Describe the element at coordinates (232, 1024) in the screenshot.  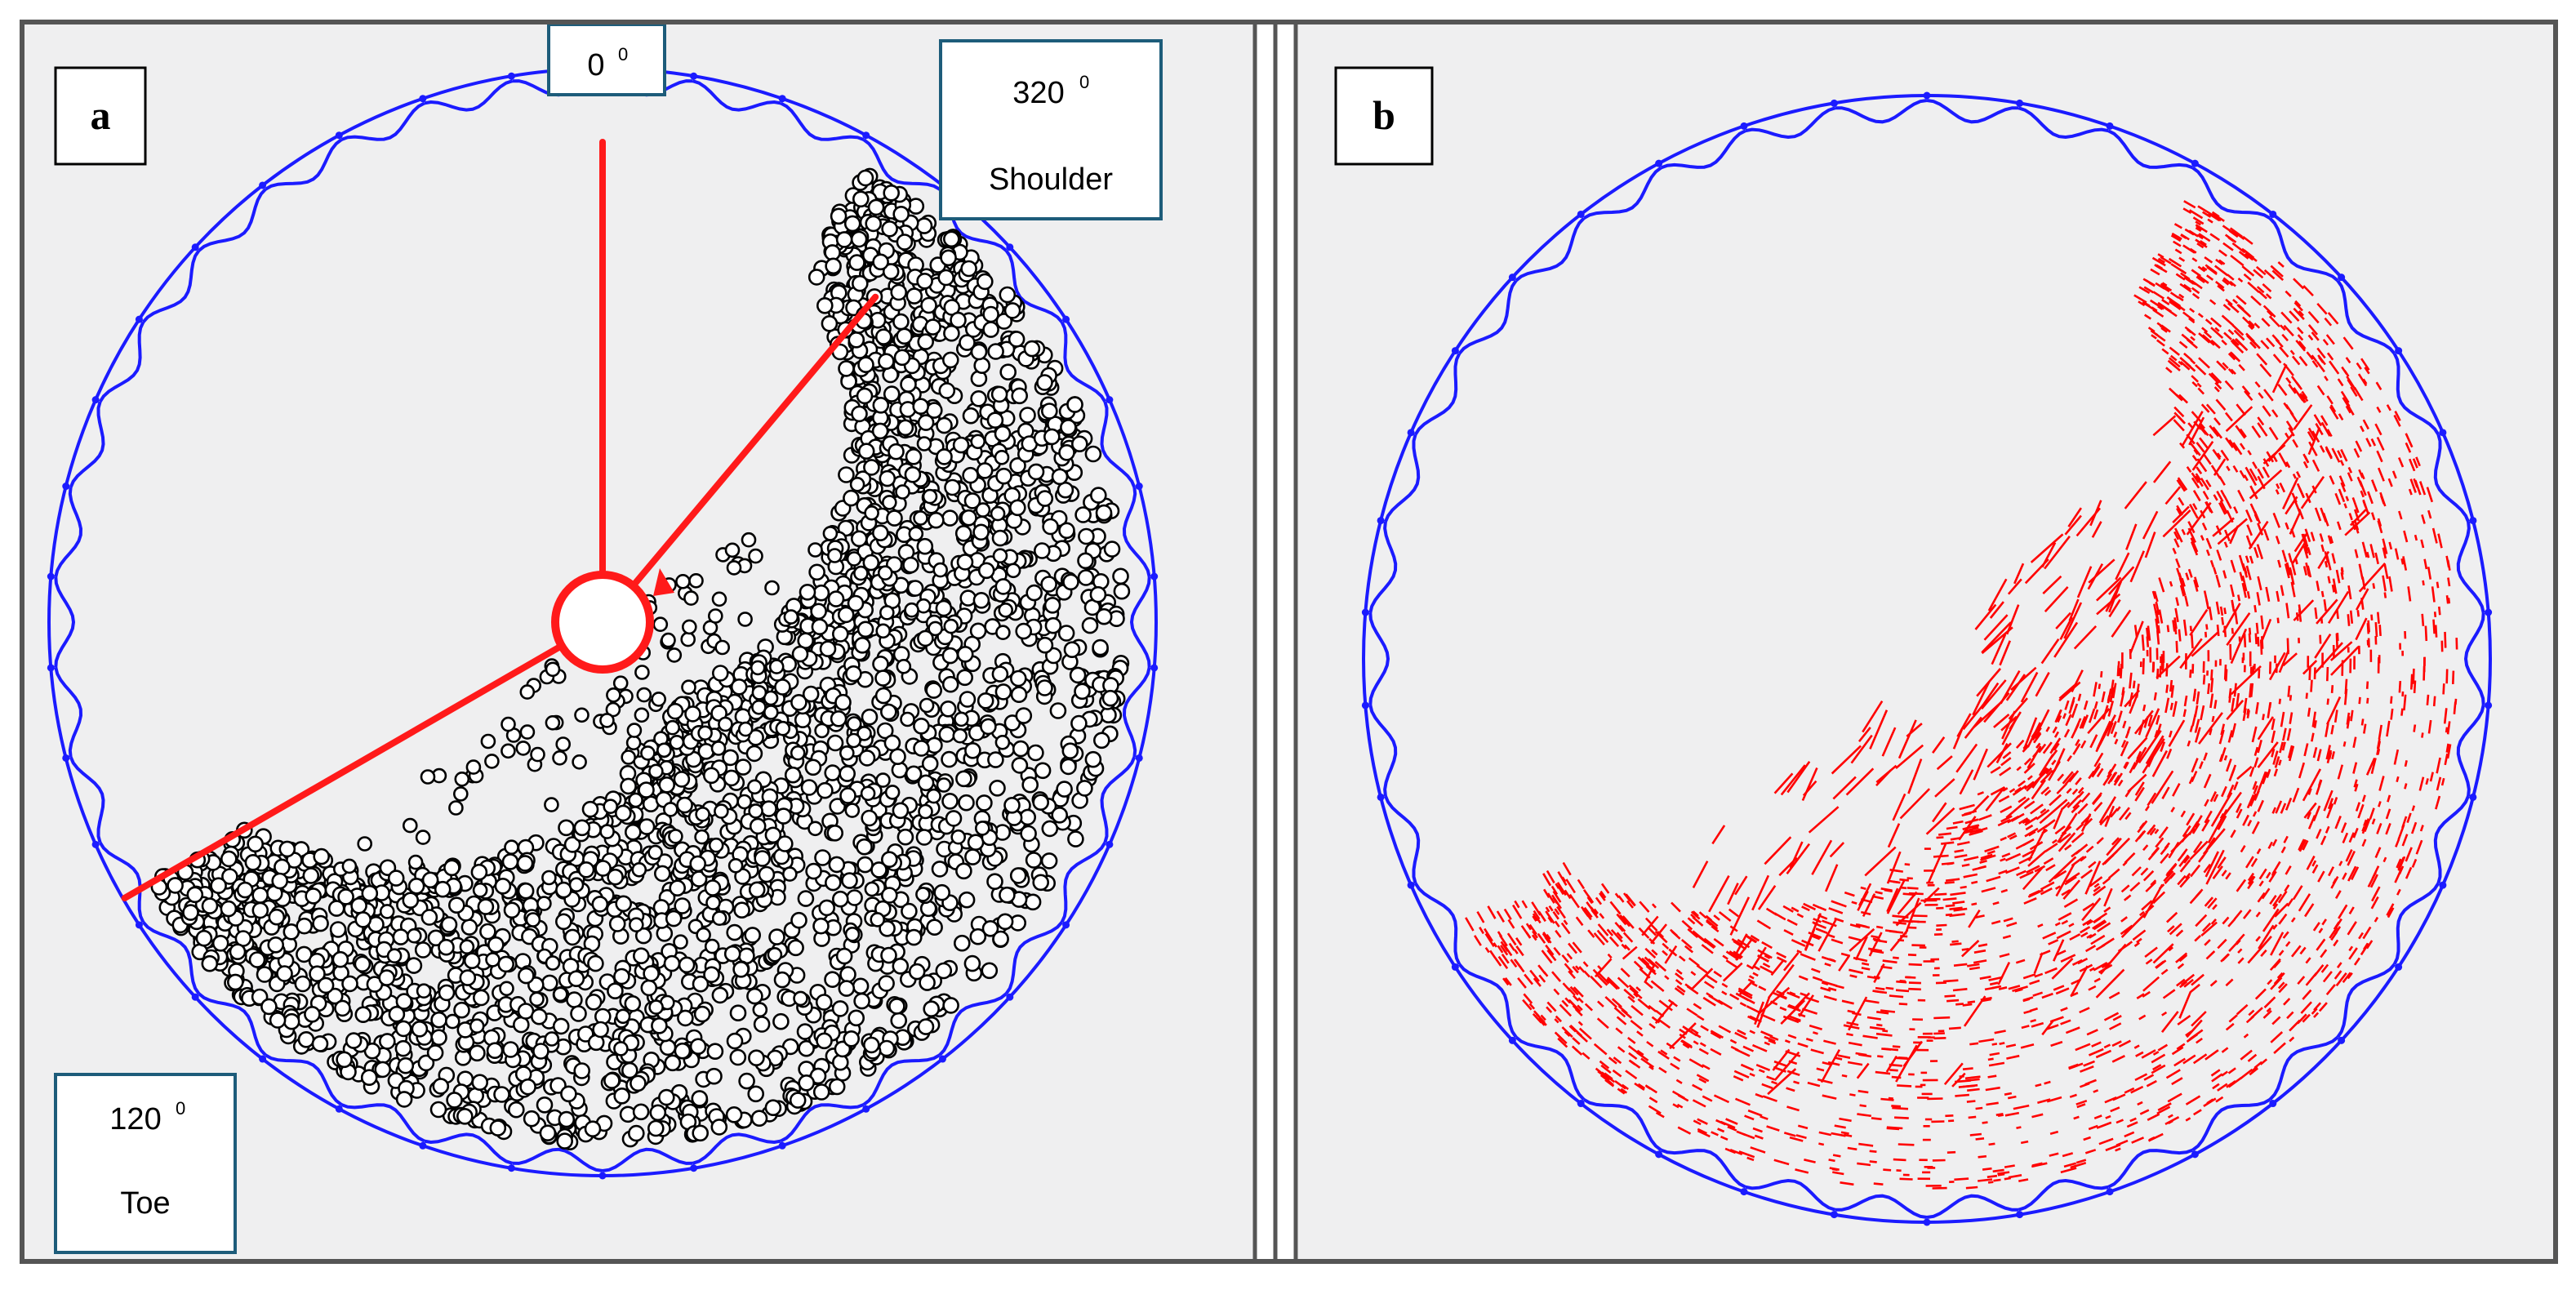
I see `mill-lifter` at that location.